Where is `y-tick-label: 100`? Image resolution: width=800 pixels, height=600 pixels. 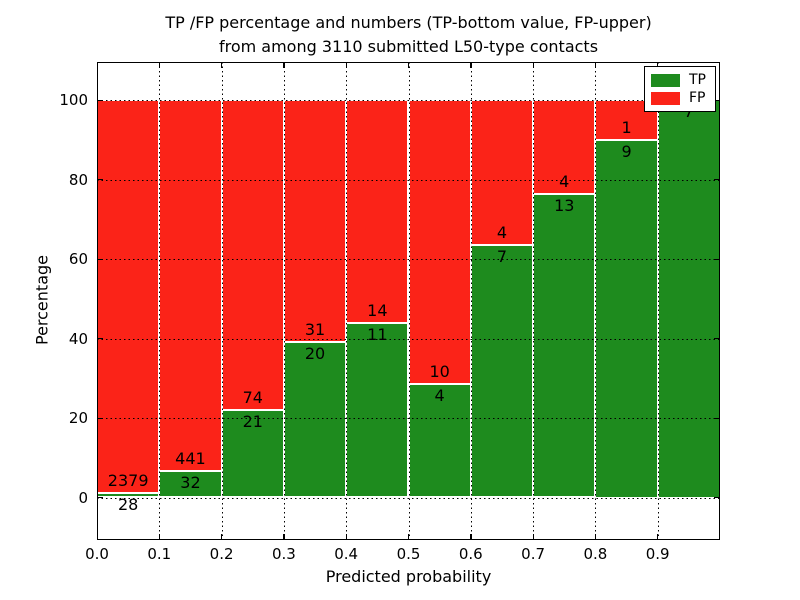
y-tick-label: 100 is located at coordinates (73, 100).